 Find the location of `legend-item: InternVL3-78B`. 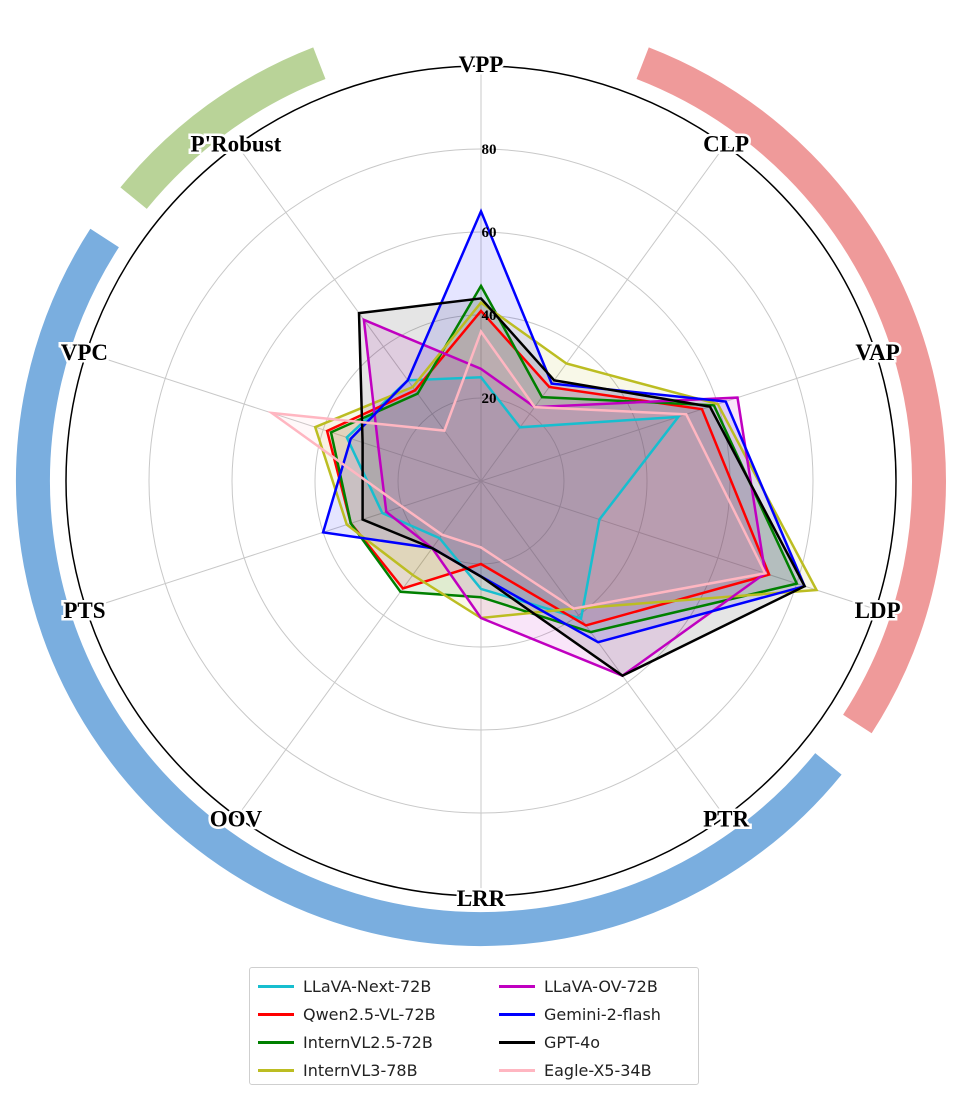

legend-item: InternVL3-78B is located at coordinates (378, 1070).